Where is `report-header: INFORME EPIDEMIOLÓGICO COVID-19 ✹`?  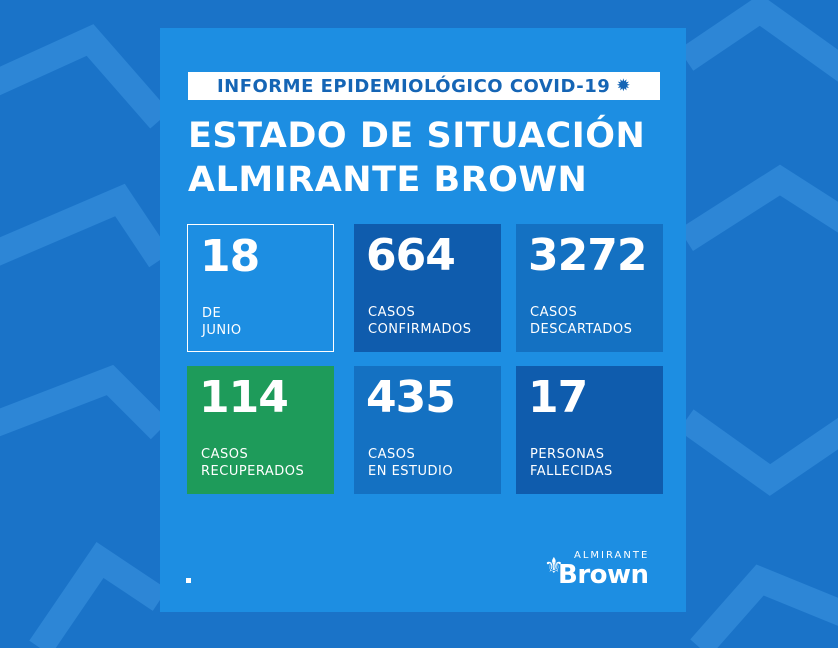 report-header: INFORME EPIDEMIOLÓGICO COVID-19 ✹ is located at coordinates (424, 86).